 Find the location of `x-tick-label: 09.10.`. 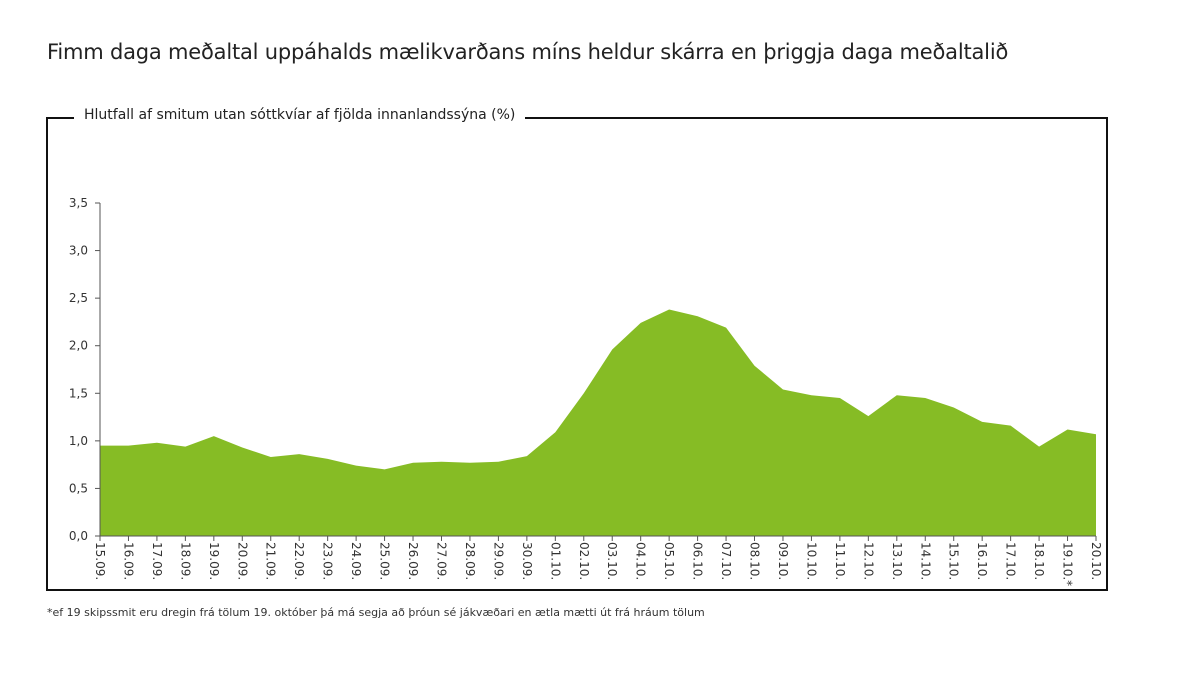

x-tick-label: 09.10. is located at coordinates (783, 561).